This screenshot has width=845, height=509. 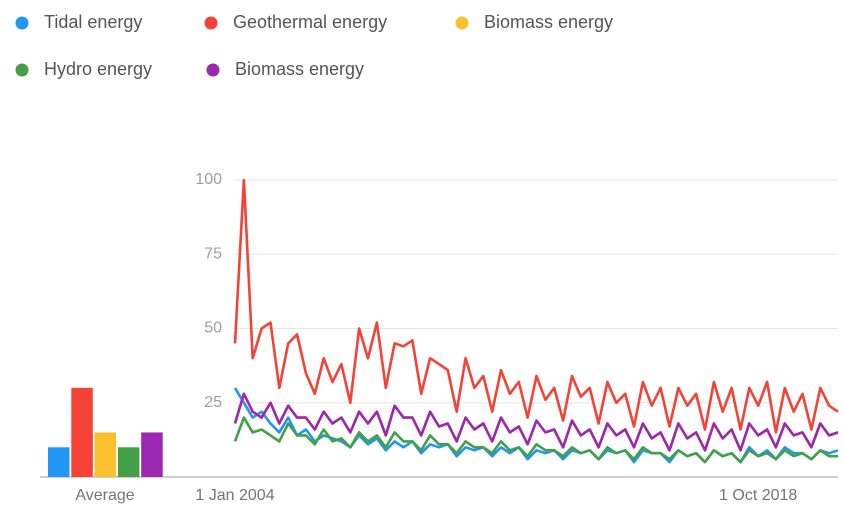 I want to click on x-tick-label: 1 Oct 2018, so click(x=758, y=495).